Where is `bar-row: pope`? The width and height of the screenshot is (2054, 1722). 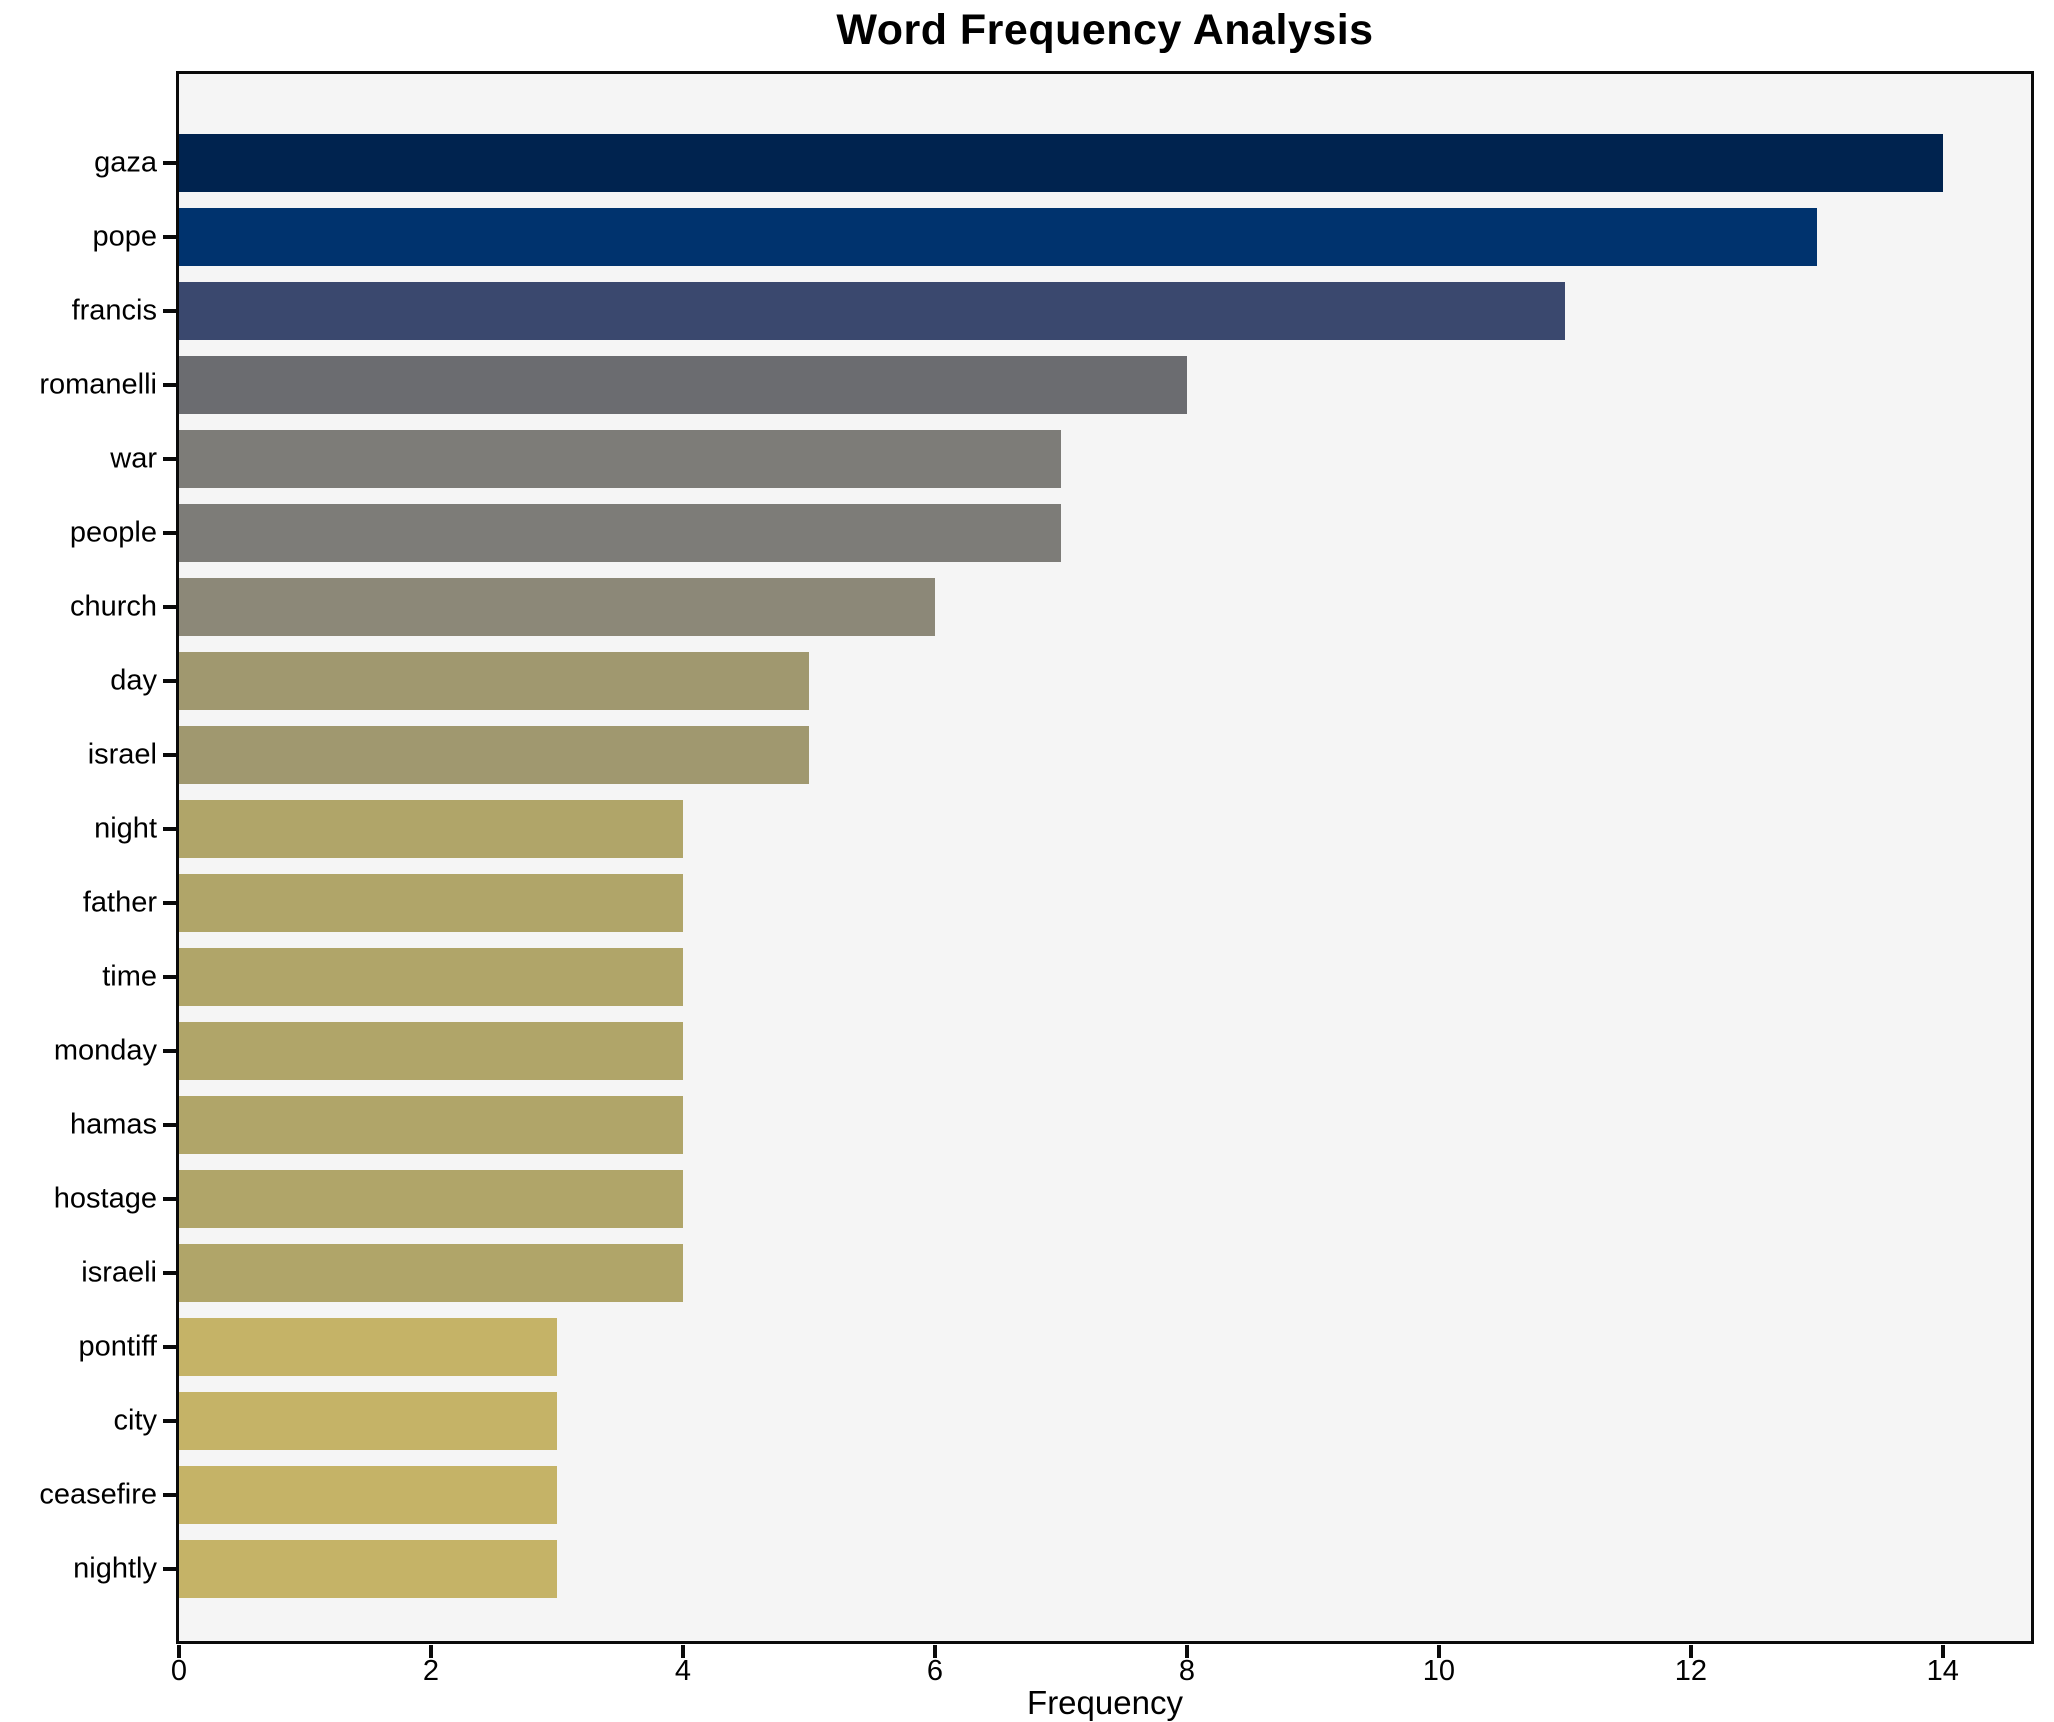 bar-row: pope is located at coordinates (1061, 237).